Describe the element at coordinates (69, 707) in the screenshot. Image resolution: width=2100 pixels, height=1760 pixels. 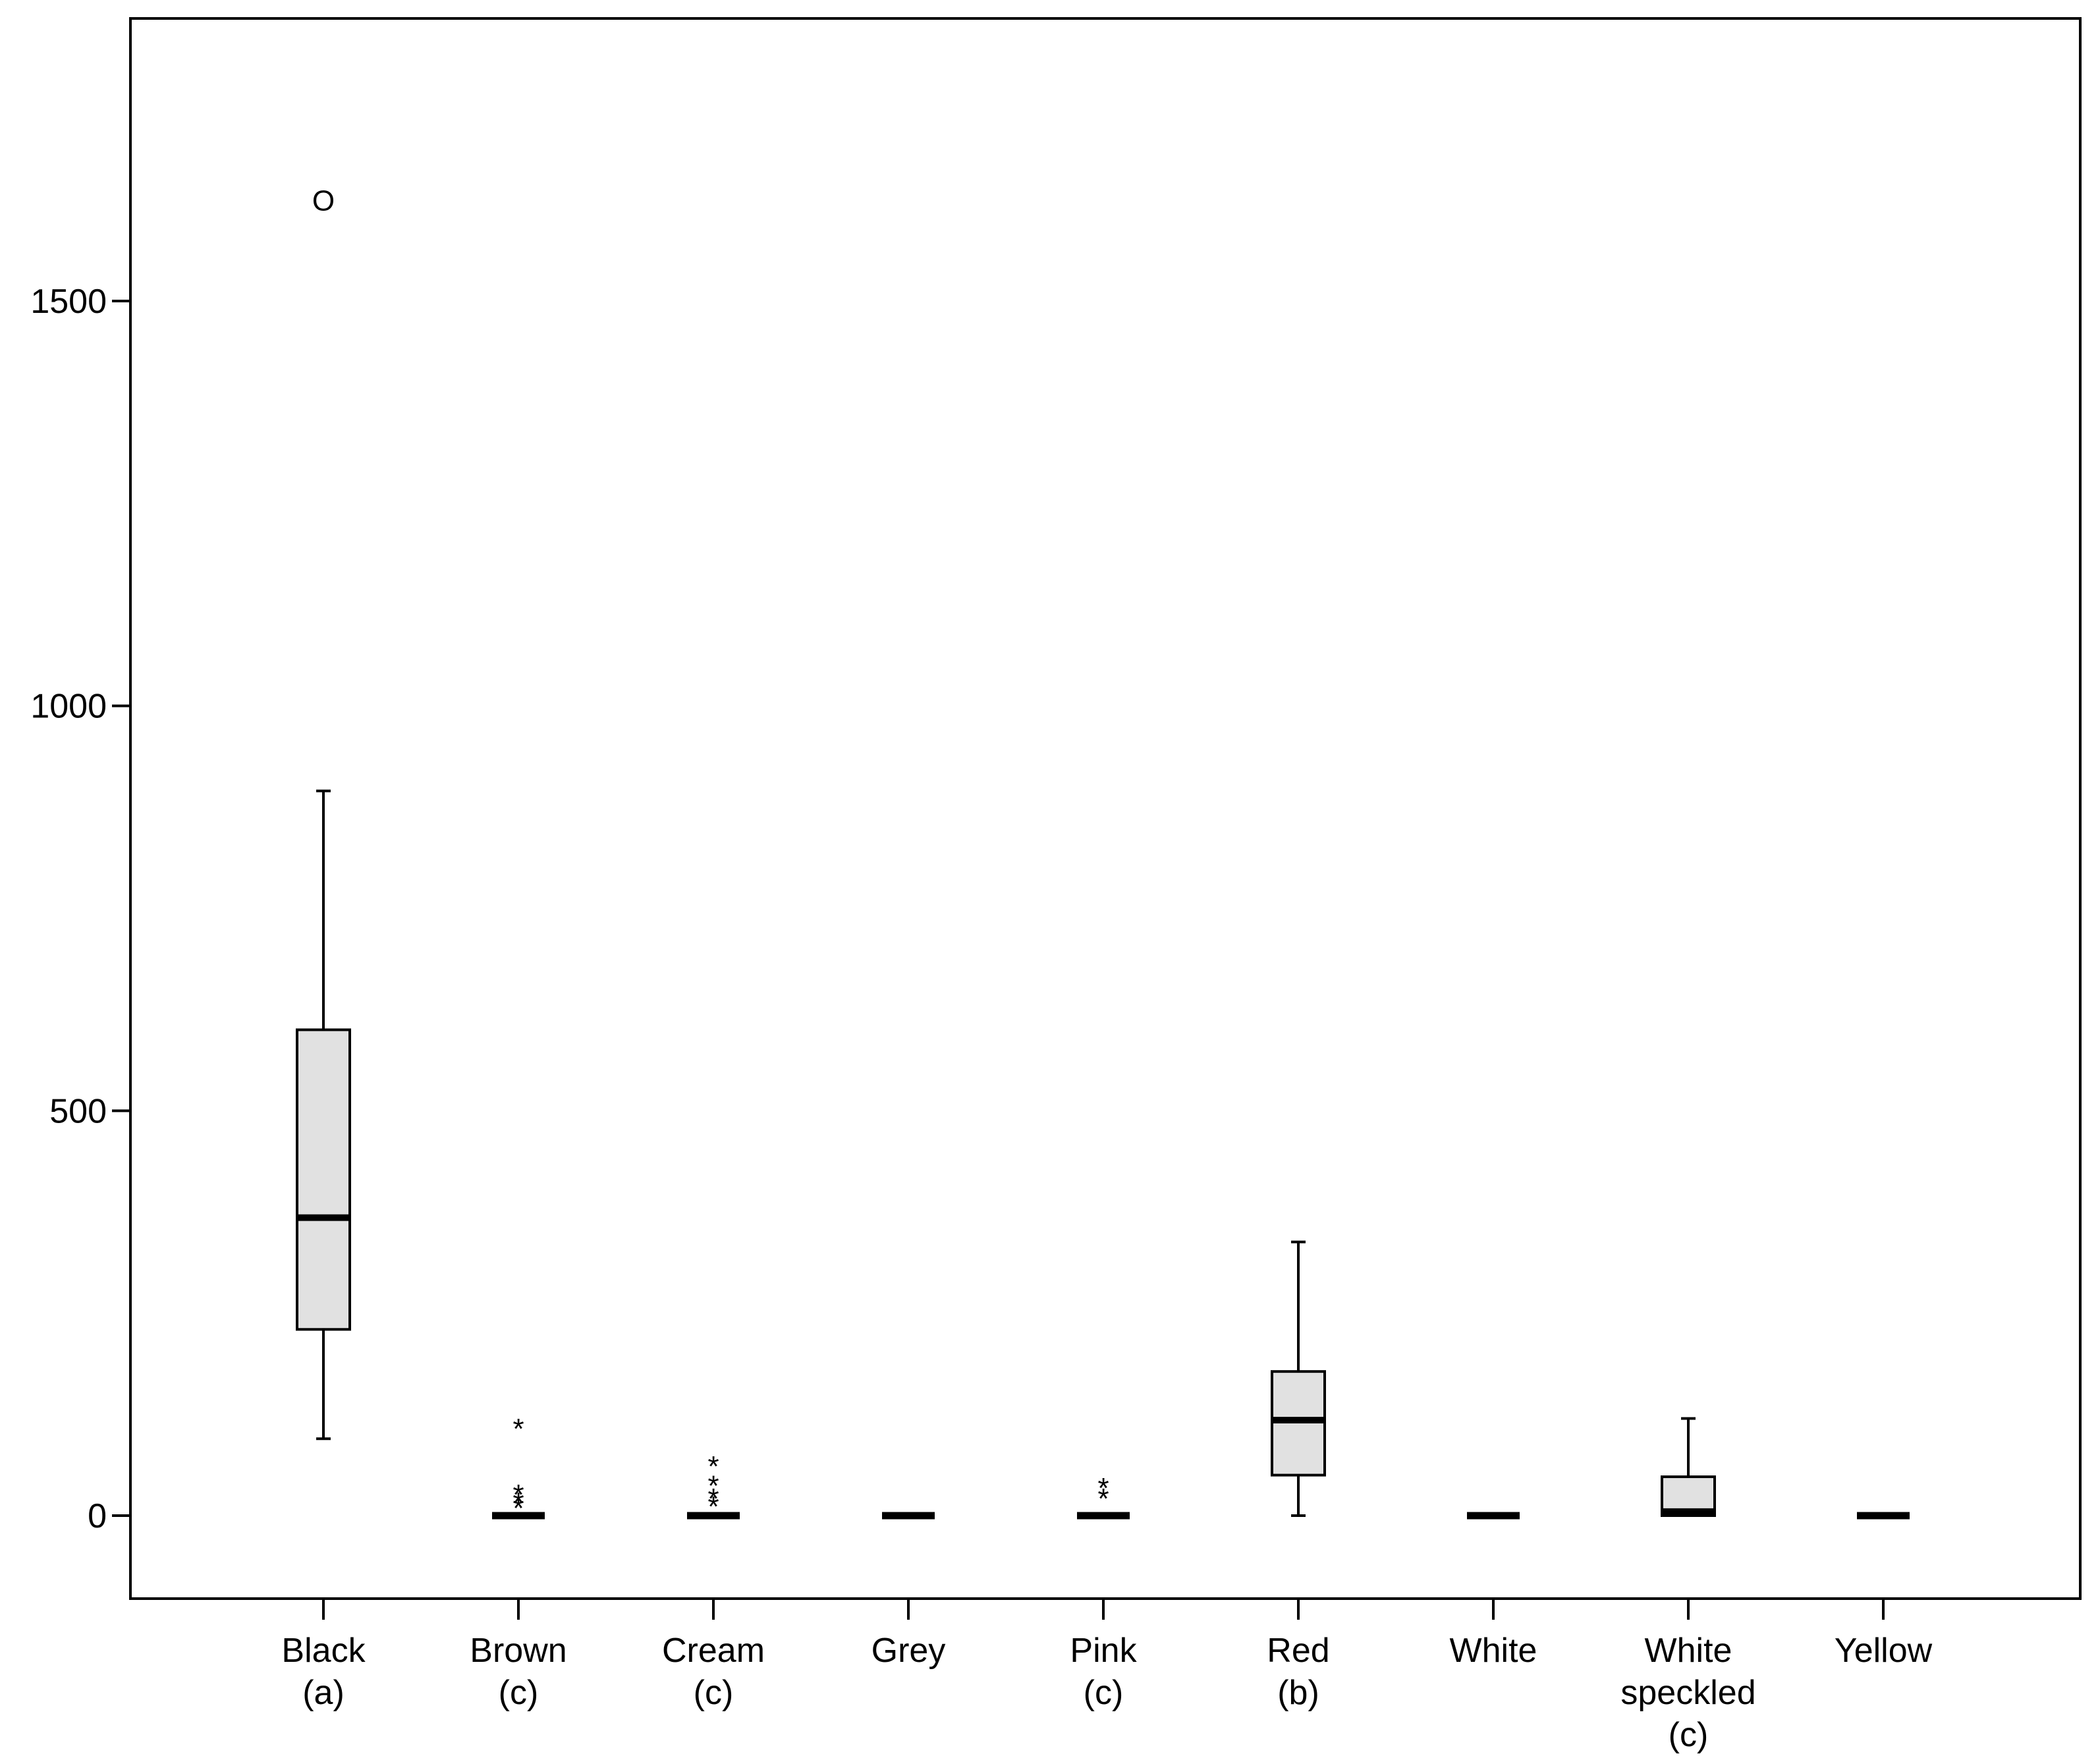
I see `y-tick-label: 1000` at that location.